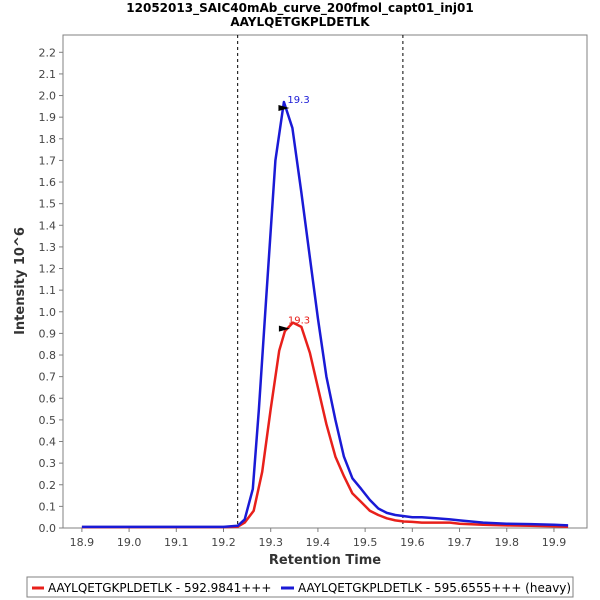 The width and height of the screenshot is (600, 600). Describe the element at coordinates (48, 117) in the screenshot. I see `y-tick-label: 1.9` at that location.